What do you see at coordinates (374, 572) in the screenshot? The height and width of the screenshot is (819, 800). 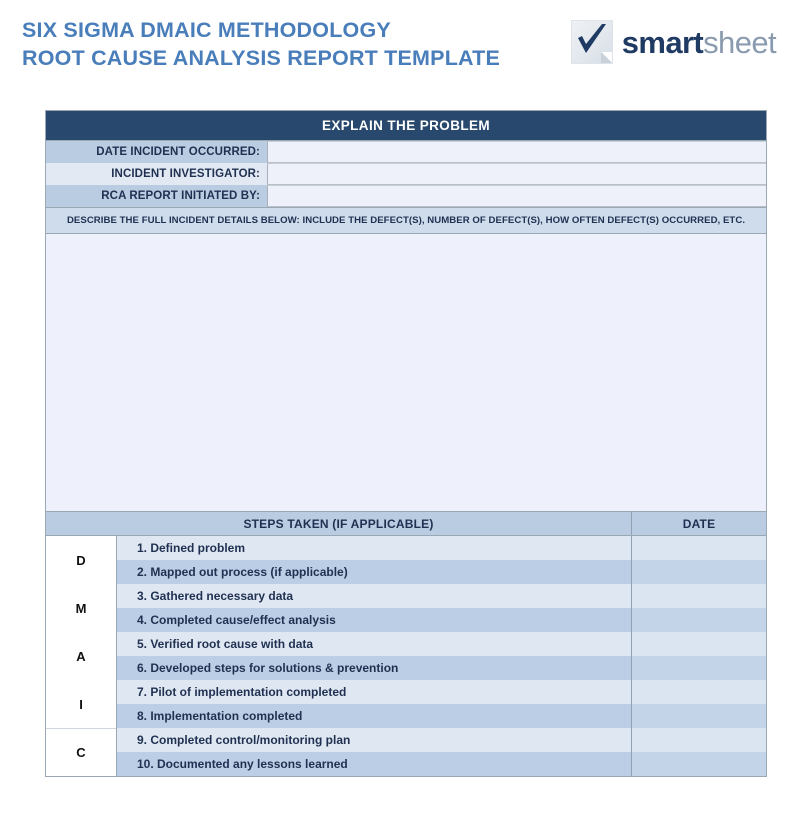 I see `step-label: 2. Mapped out process (if applicable)` at bounding box center [374, 572].